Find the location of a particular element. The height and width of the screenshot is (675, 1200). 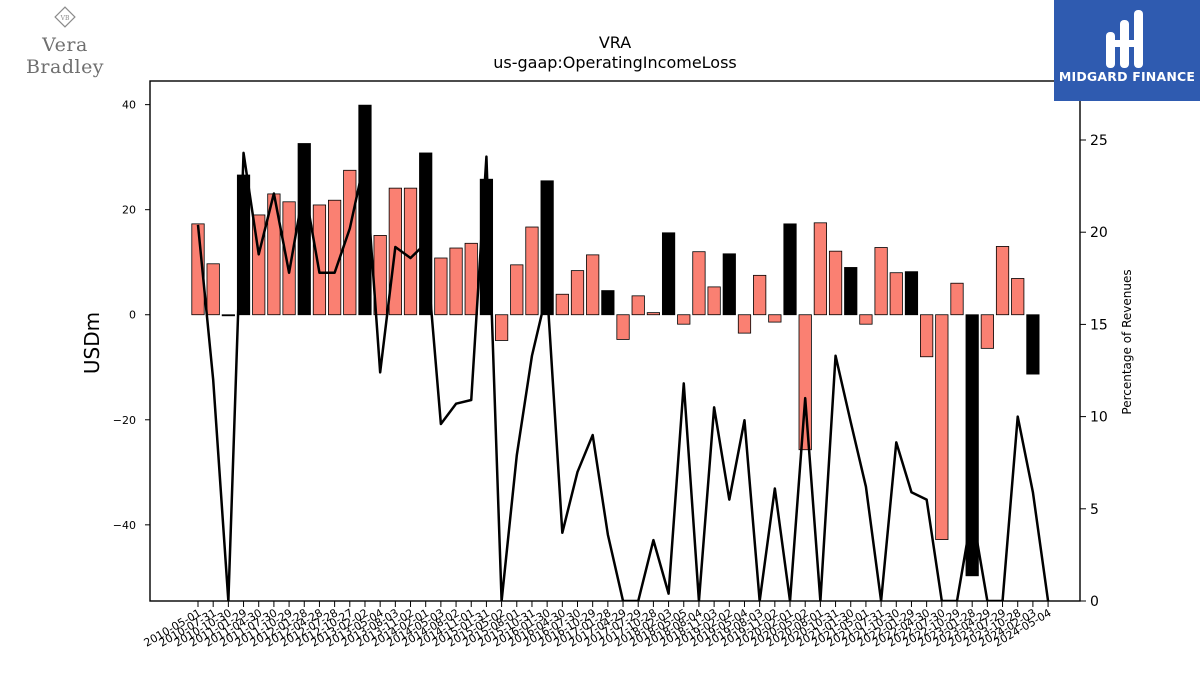

y-axis-label: USDm is located at coordinates (92, 343).